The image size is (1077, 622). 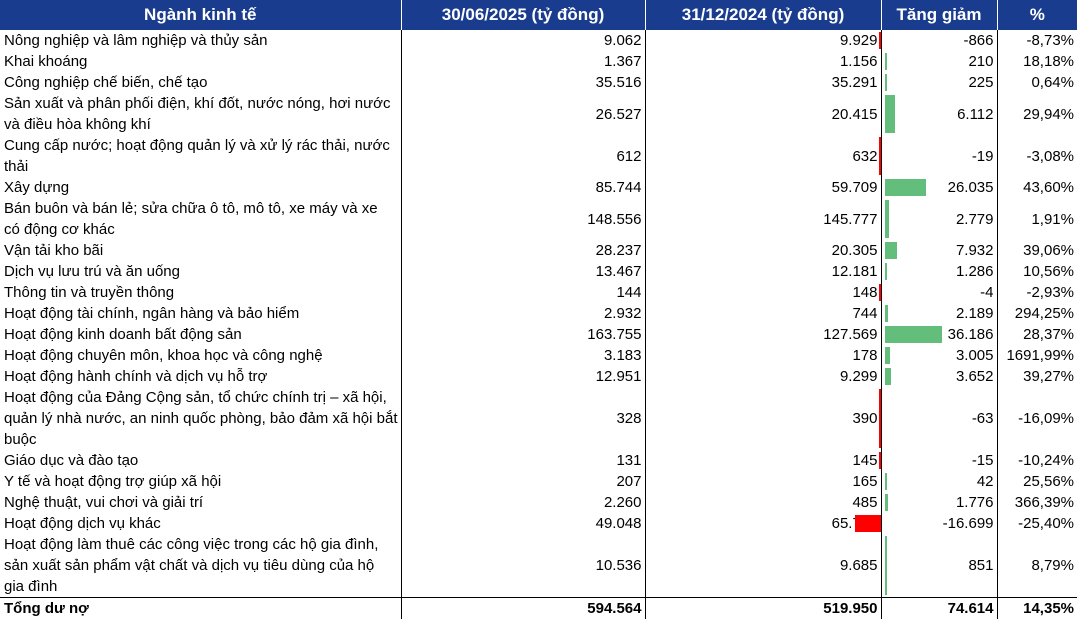 What do you see at coordinates (978, 40) in the screenshot?
I see `change-value: -866` at bounding box center [978, 40].